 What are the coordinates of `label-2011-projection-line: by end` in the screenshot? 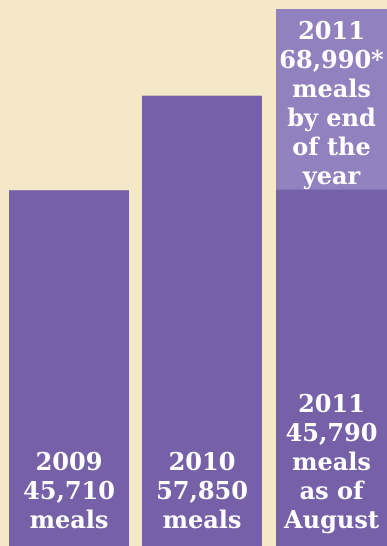 It's located at (331, 117).